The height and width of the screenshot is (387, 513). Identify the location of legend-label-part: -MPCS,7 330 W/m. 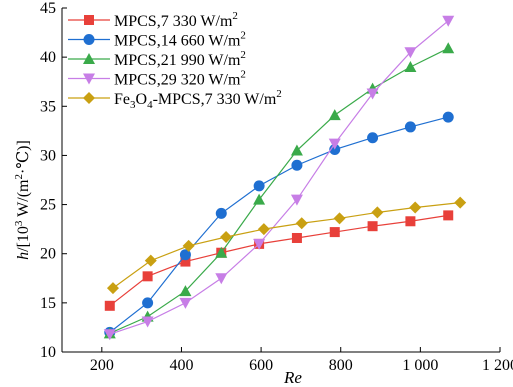
(215, 99).